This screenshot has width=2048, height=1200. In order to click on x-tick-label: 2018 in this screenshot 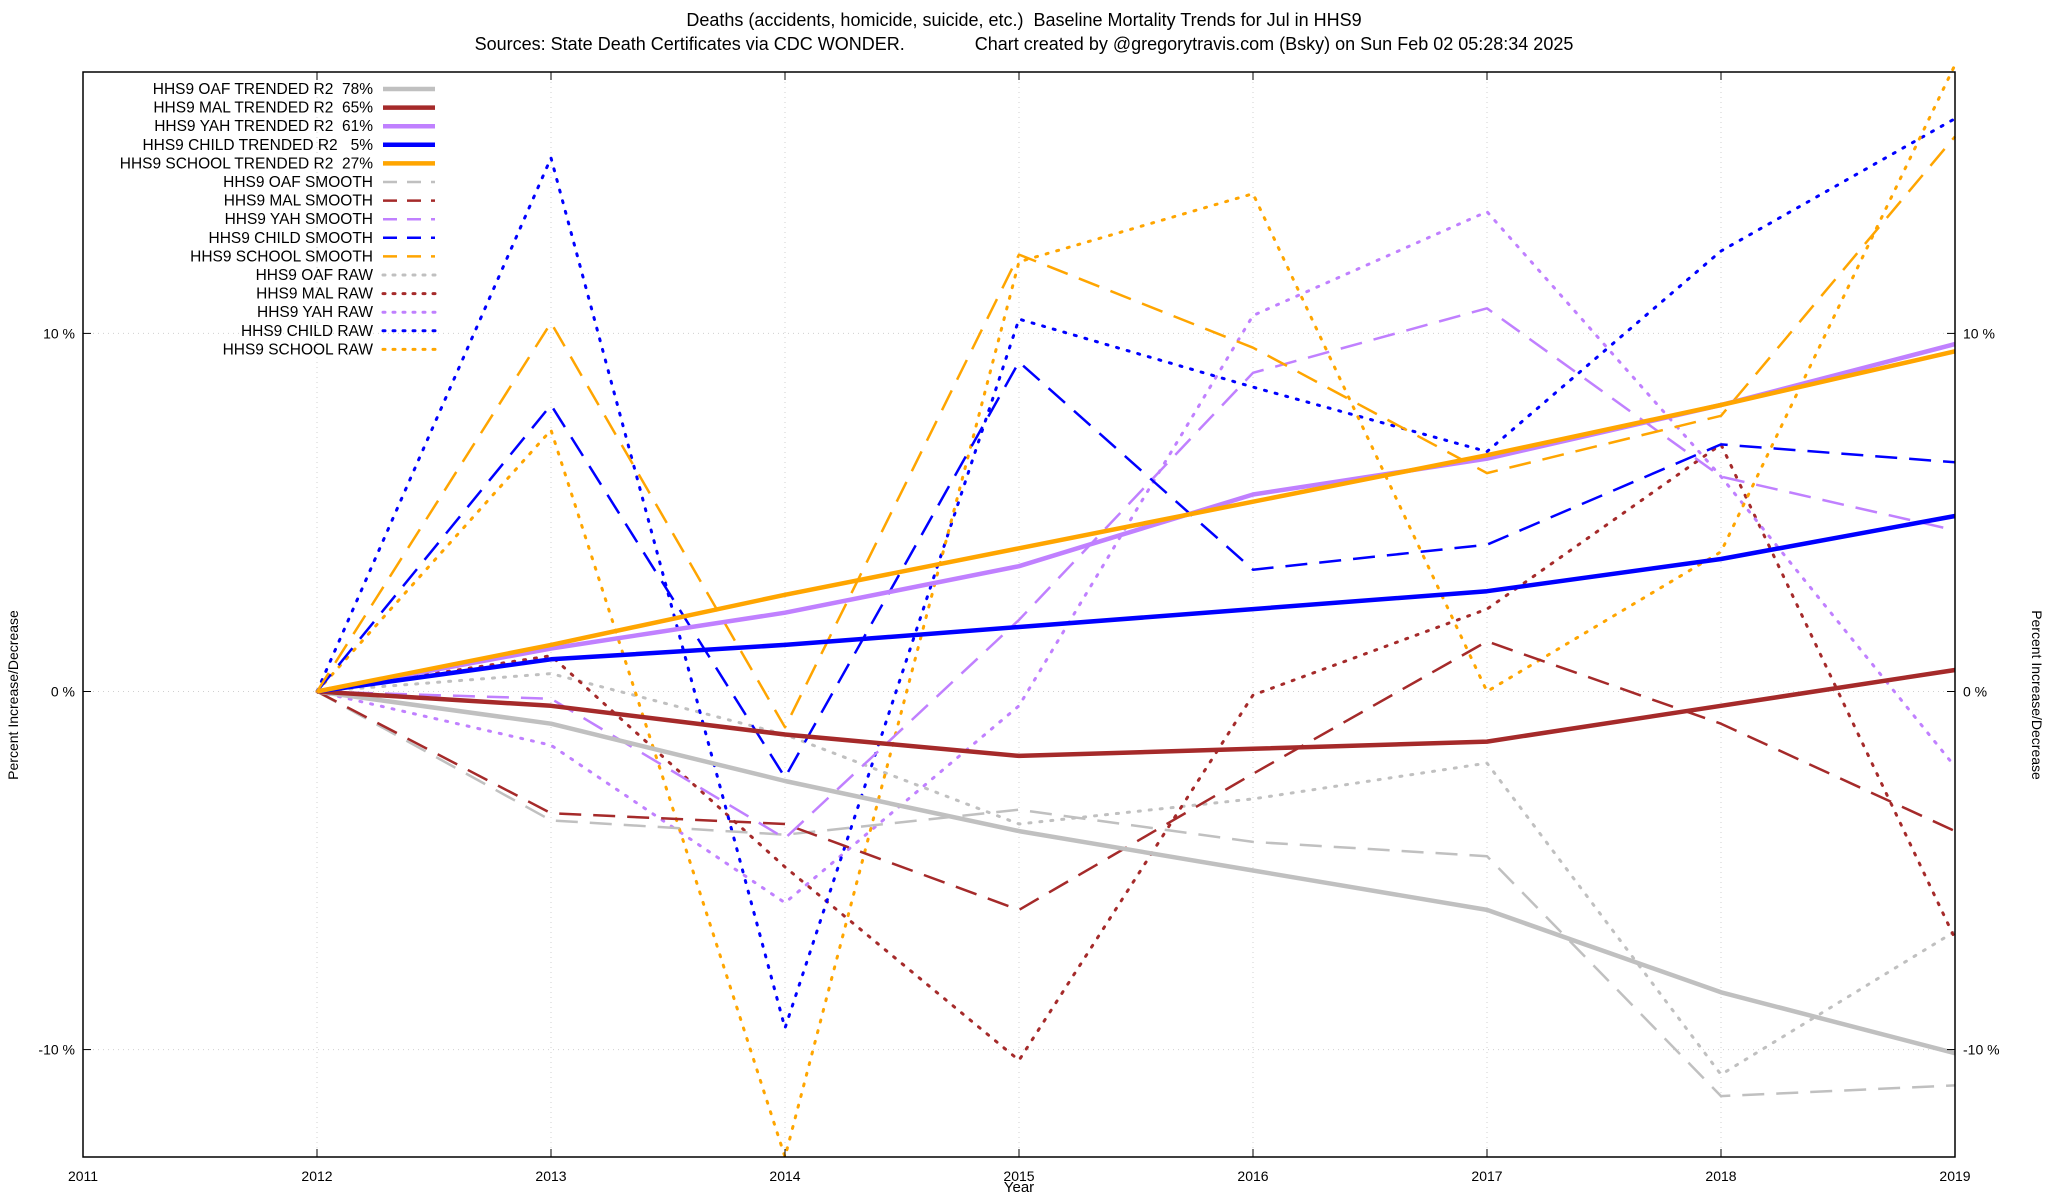, I will do `click(1720, 1176)`.